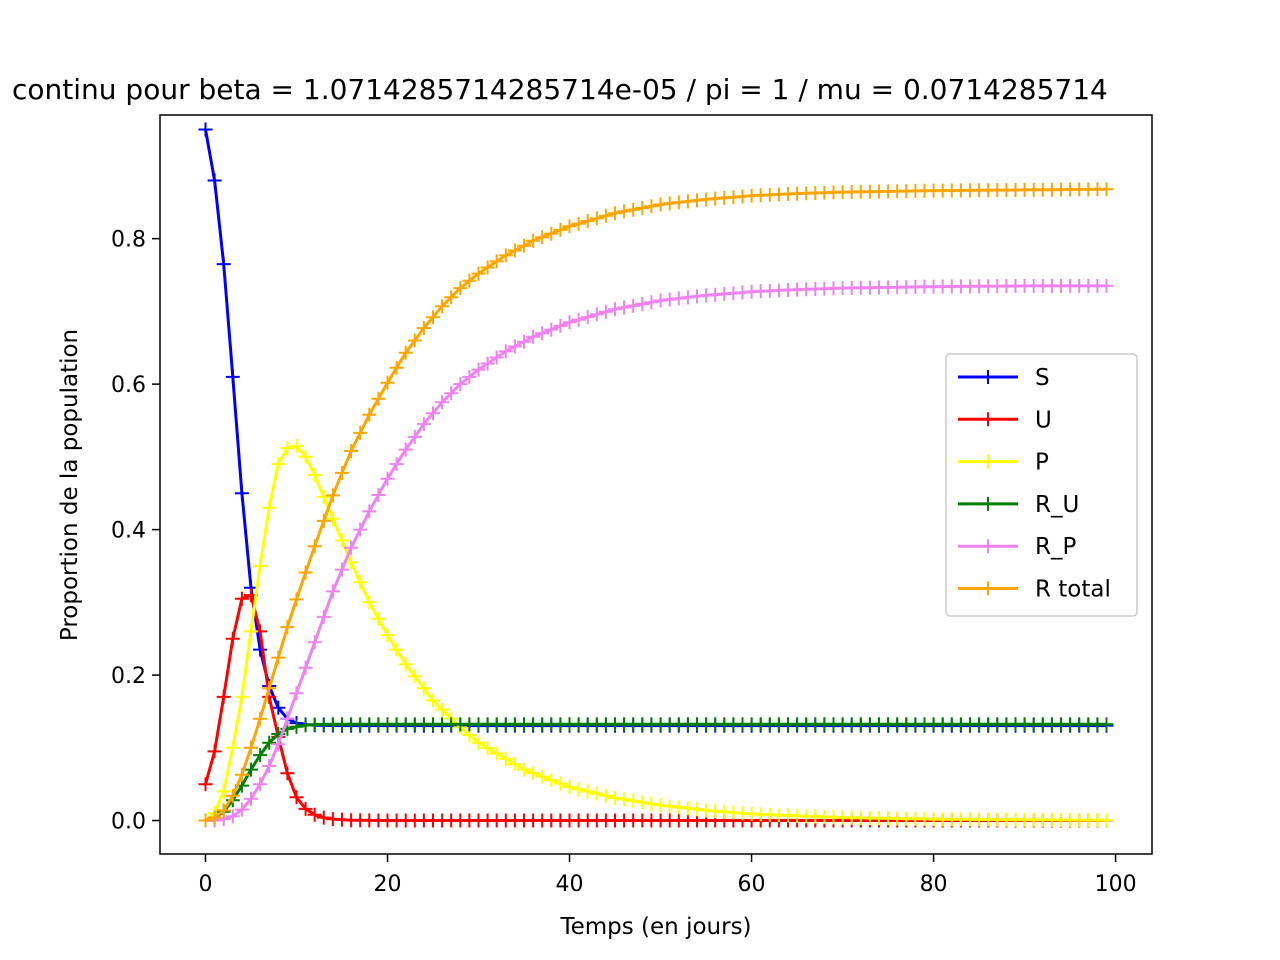 The width and height of the screenshot is (1280, 960). I want to click on legend-label: R_U, so click(1057, 505).